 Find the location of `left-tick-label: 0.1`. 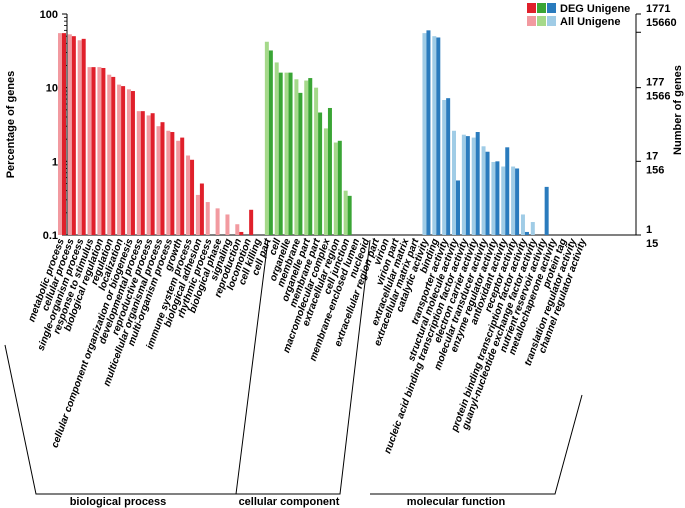

left-tick-label: 0.1 is located at coordinates (50, 236).